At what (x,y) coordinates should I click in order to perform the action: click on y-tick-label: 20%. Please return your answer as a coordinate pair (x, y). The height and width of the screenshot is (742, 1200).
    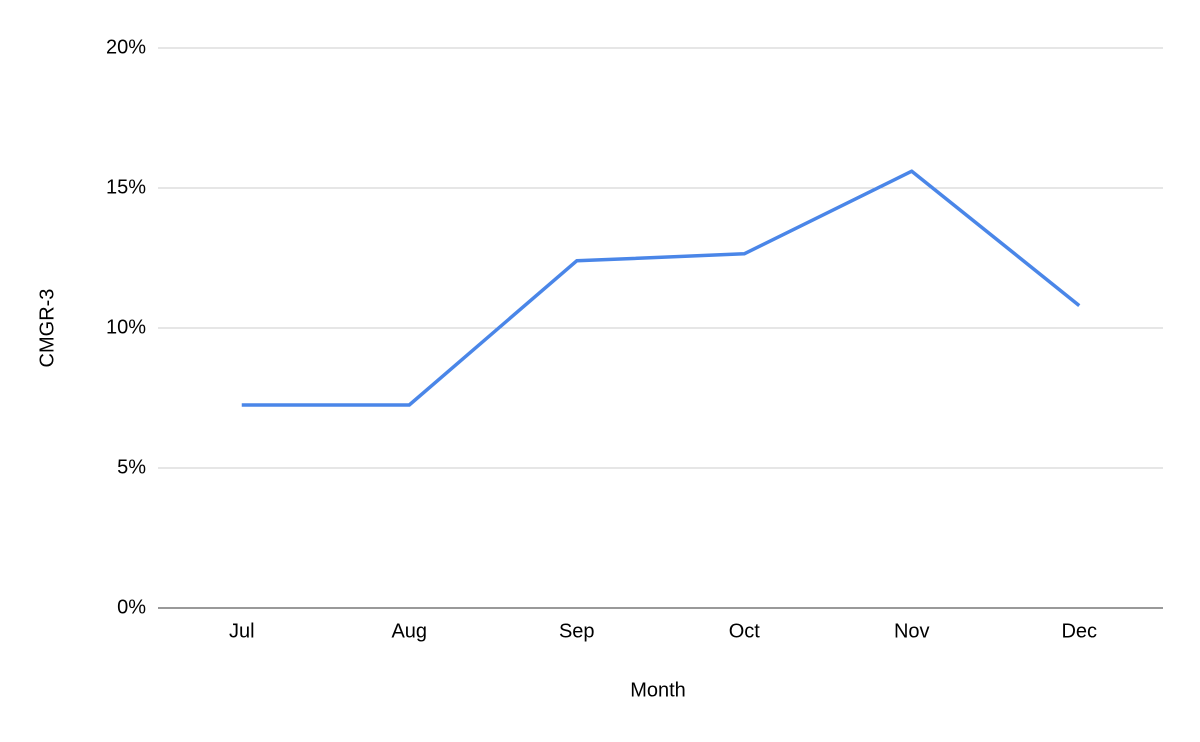
    Looking at the image, I should click on (126, 47).